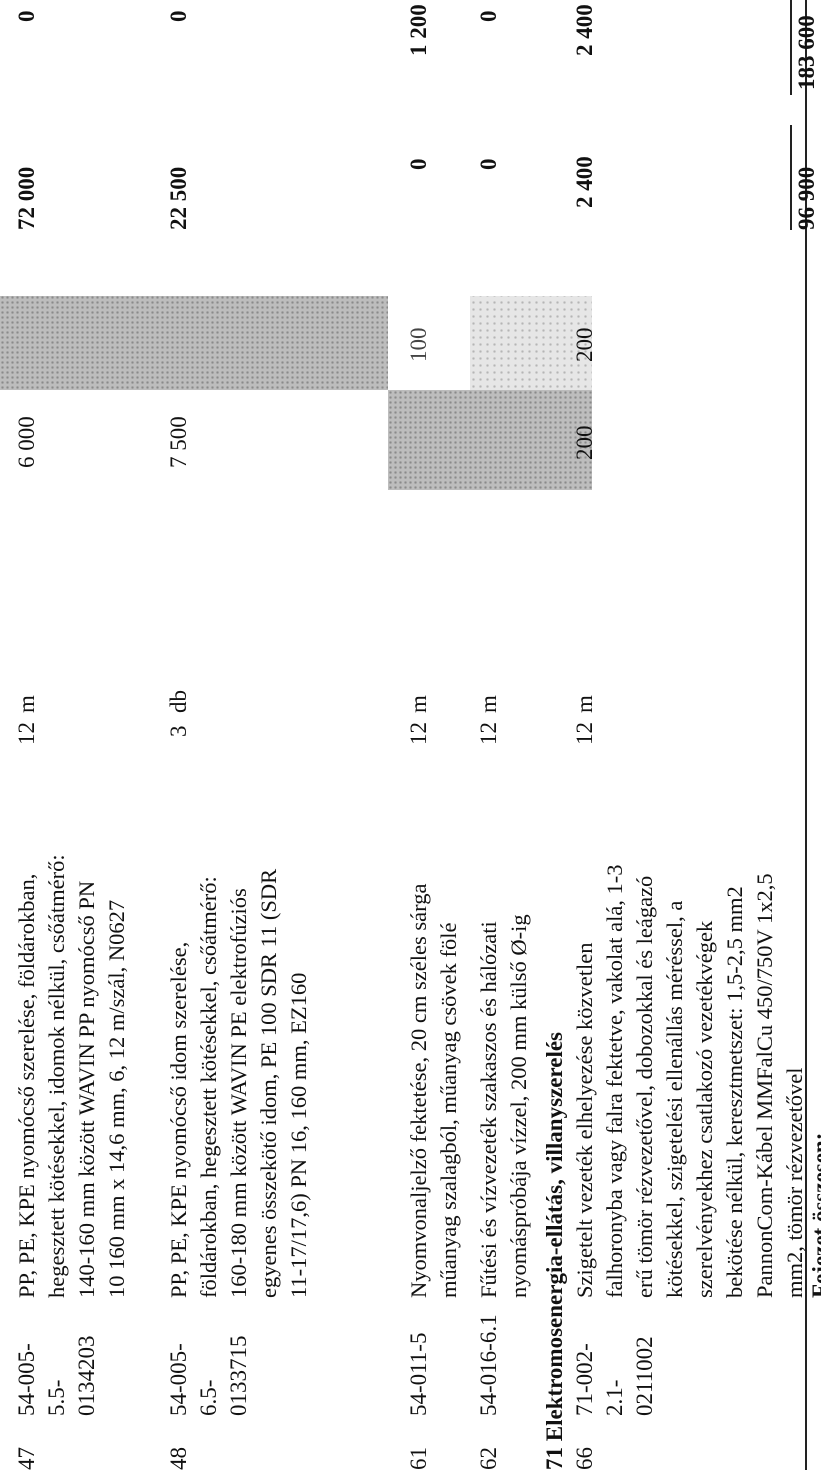 This screenshot has height=1470, width=821. What do you see at coordinates (644, 1376) in the screenshot?
I see `item-code-line: 0211002` at bounding box center [644, 1376].